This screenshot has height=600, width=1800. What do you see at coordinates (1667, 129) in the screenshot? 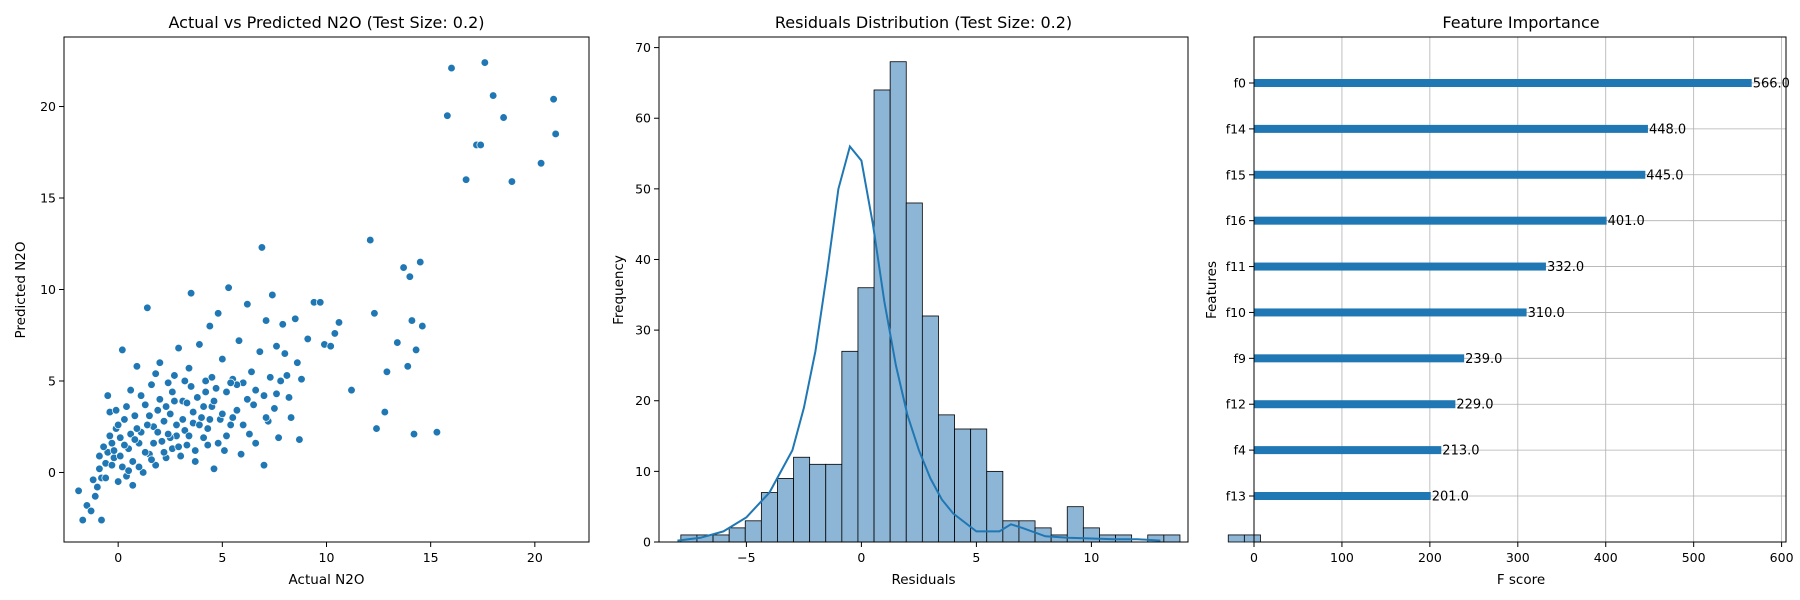
I see `feature-importance-bar-value: 448.0` at bounding box center [1667, 129].